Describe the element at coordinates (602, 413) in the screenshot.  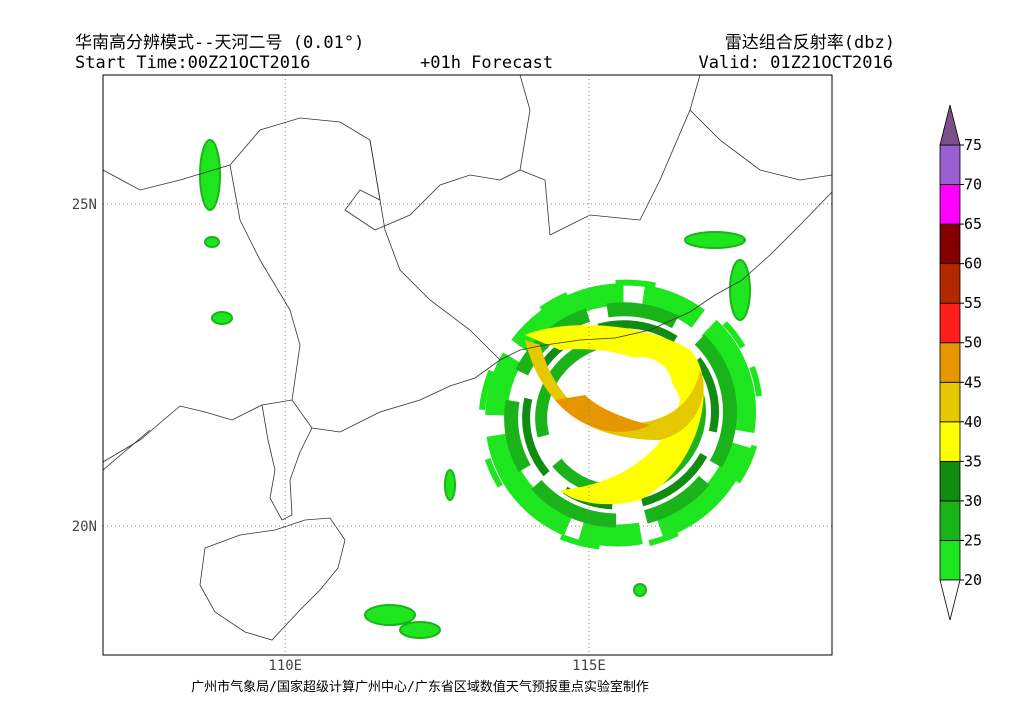
I see `echo-core` at that location.